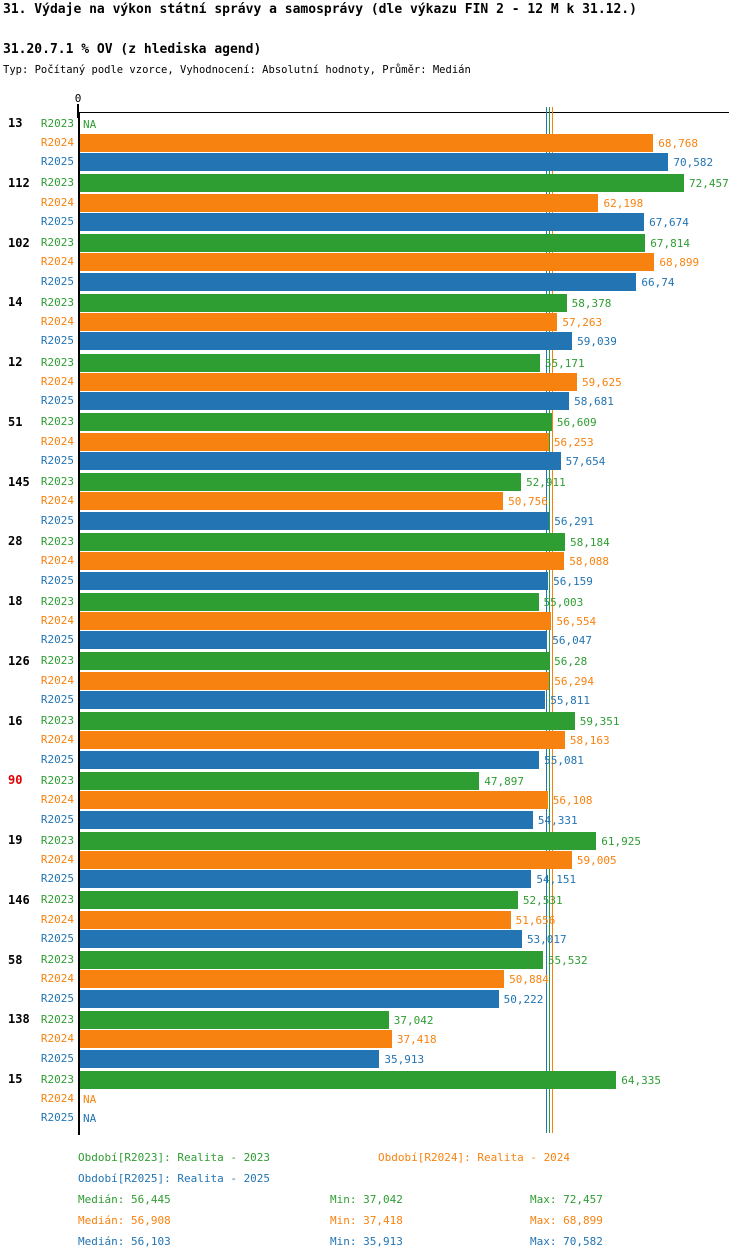 This screenshot has width=750, height=1254. What do you see at coordinates (621, 841) in the screenshot?
I see `bar-value-label: 61,925` at bounding box center [621, 841].